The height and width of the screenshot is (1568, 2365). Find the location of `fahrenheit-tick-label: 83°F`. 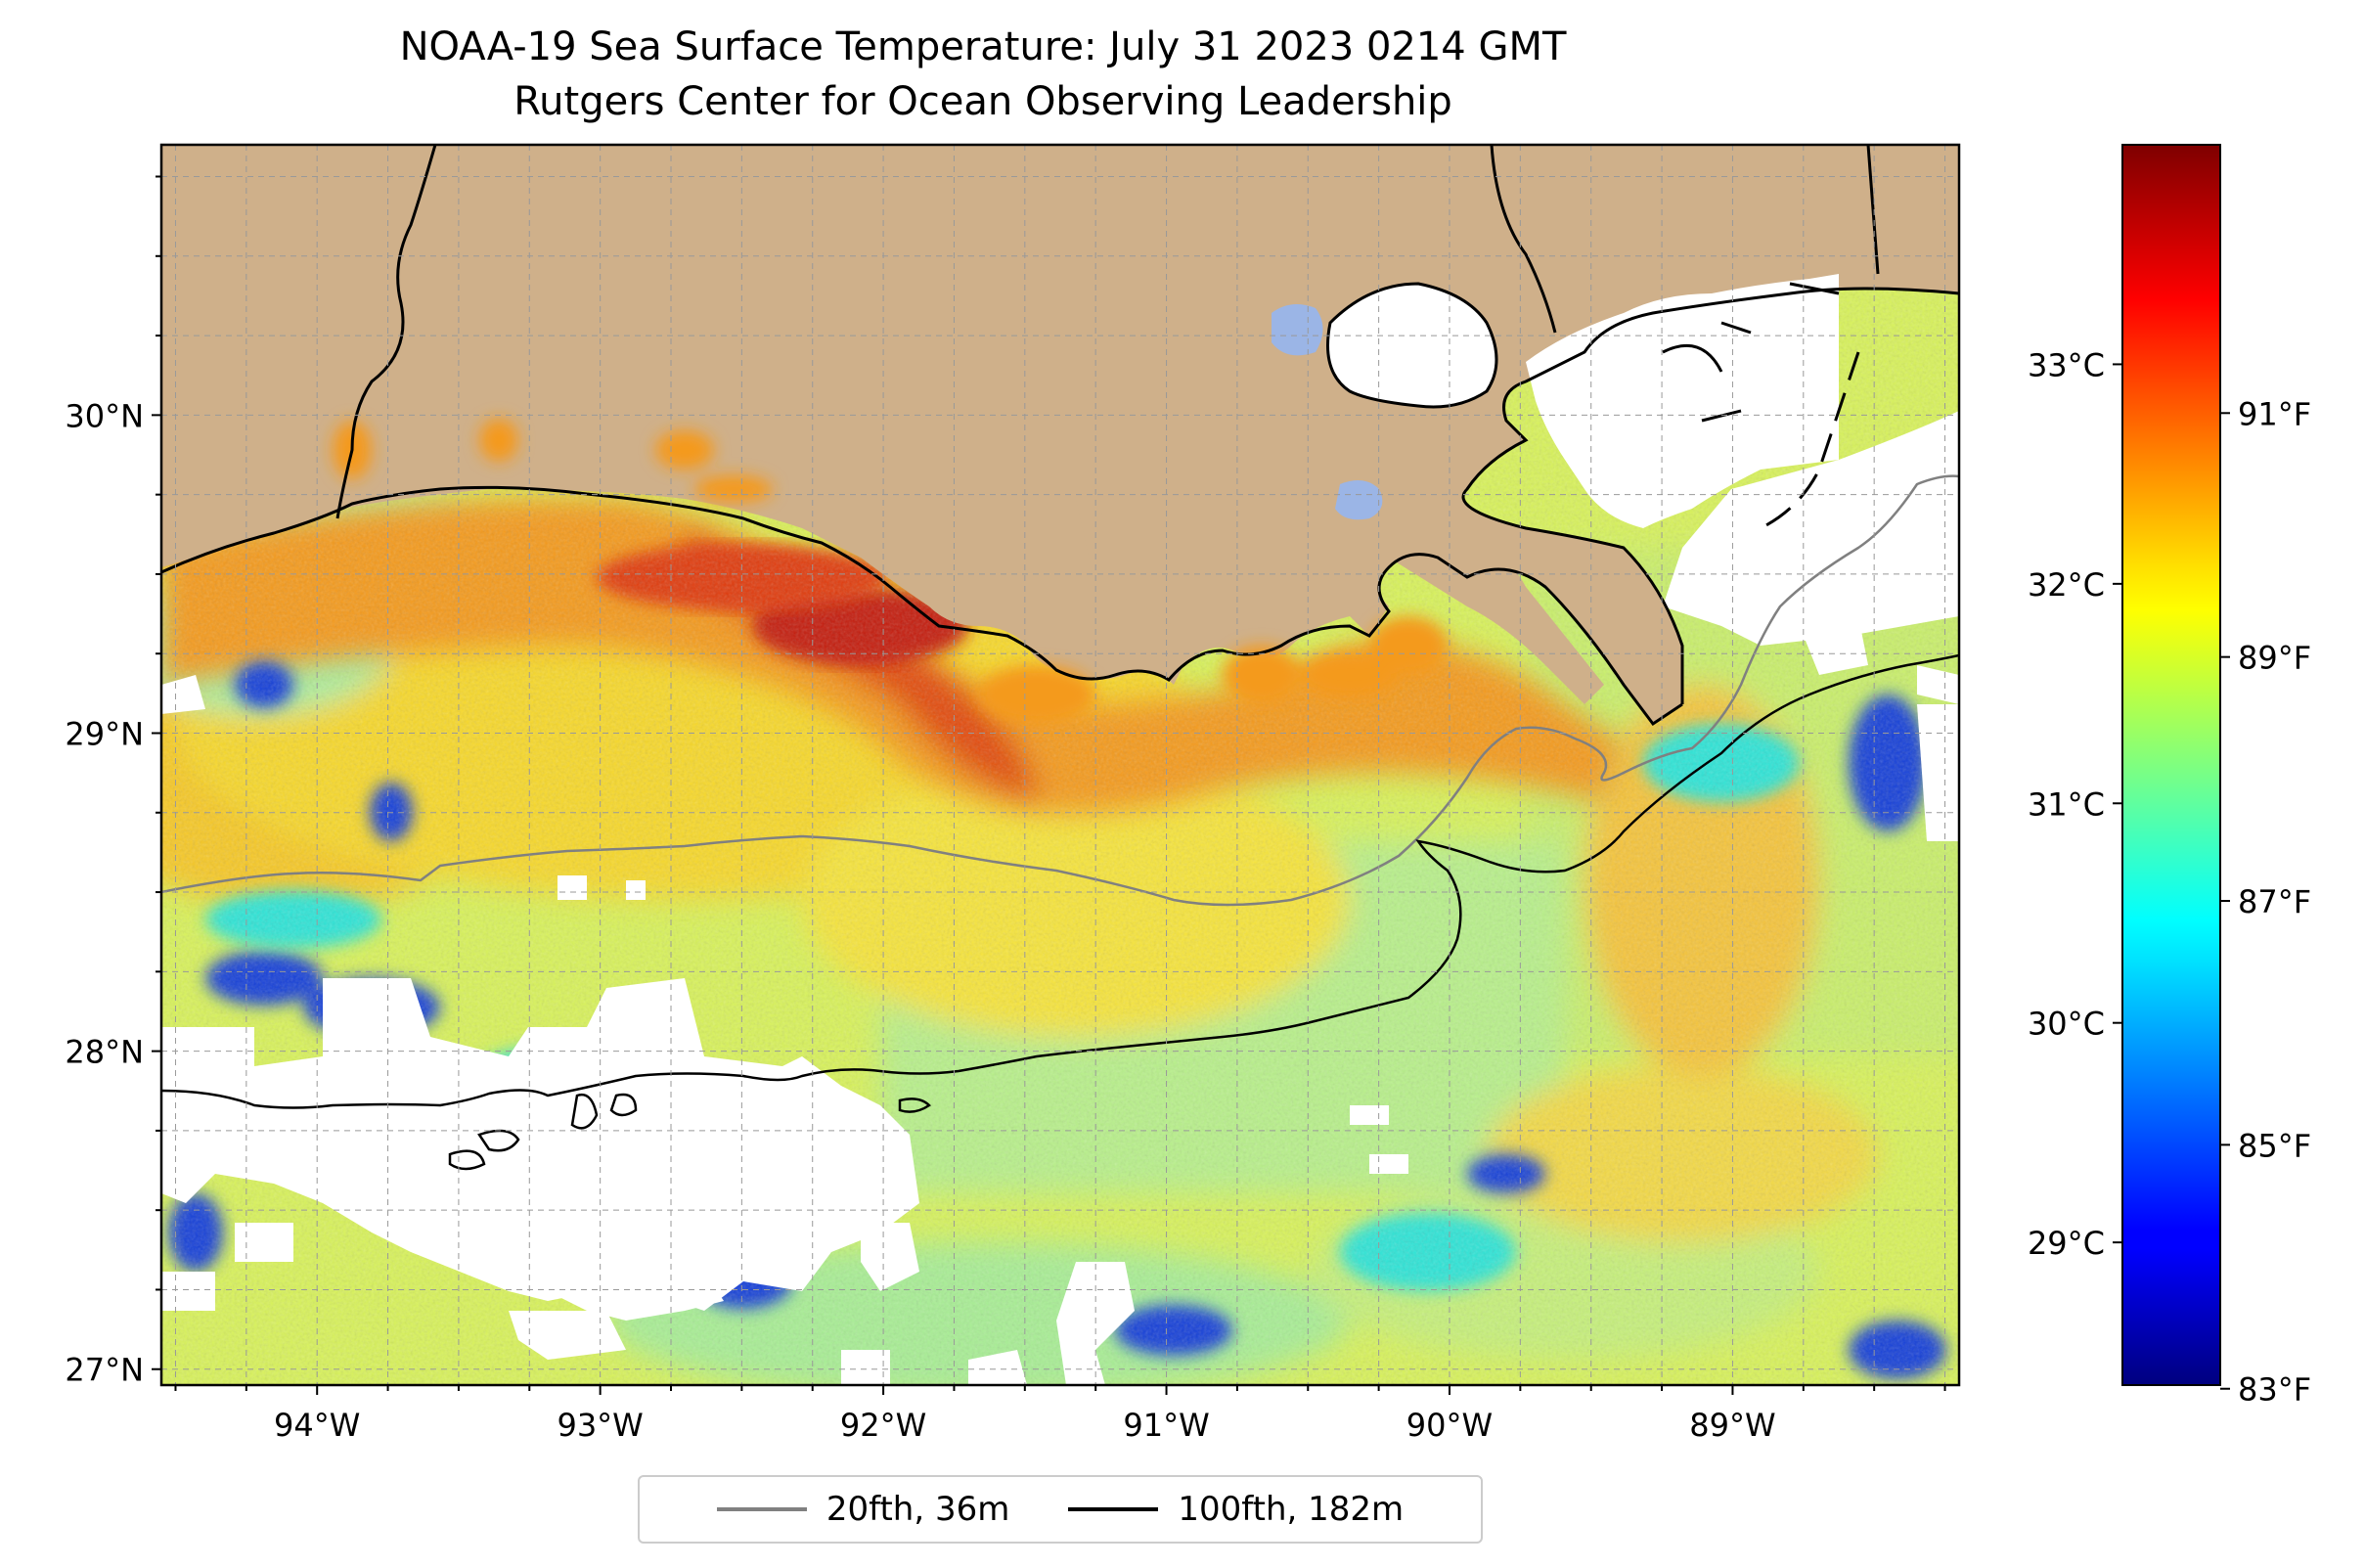

fahrenheit-tick-label: 83°F is located at coordinates (2274, 1390).